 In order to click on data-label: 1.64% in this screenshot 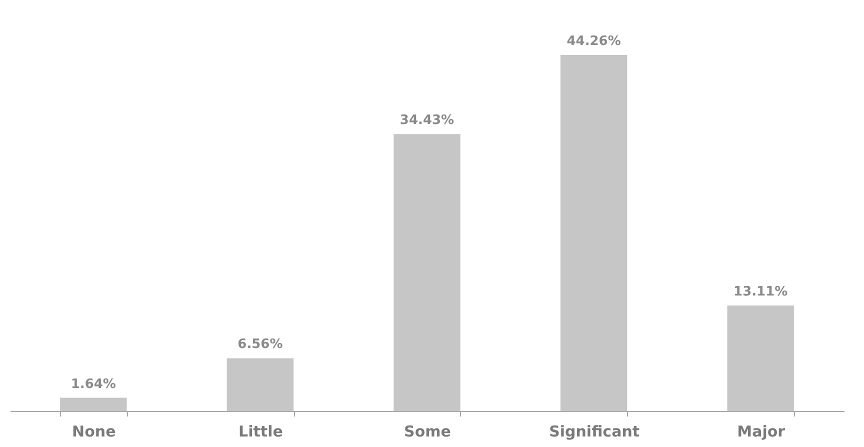, I will do `click(93, 384)`.